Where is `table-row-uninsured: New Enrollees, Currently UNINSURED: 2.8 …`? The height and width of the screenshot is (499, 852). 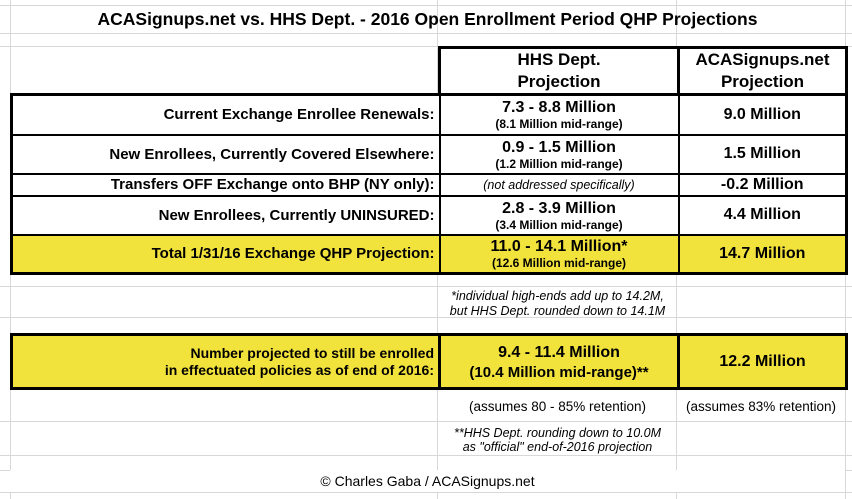
table-row-uninsured: New Enrollees, Currently UNINSURED: 2.8 … is located at coordinates (429, 215).